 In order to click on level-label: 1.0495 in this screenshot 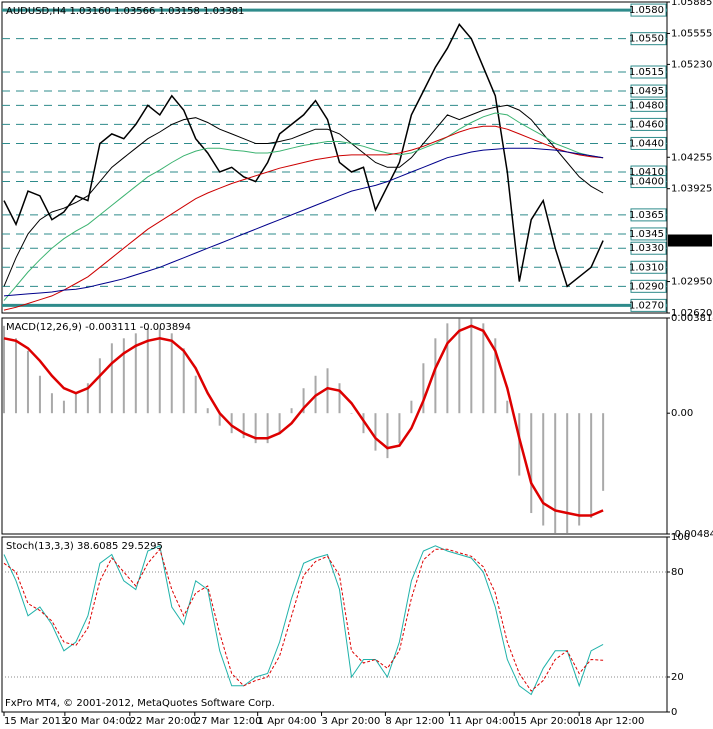, I will do `click(646, 91)`.